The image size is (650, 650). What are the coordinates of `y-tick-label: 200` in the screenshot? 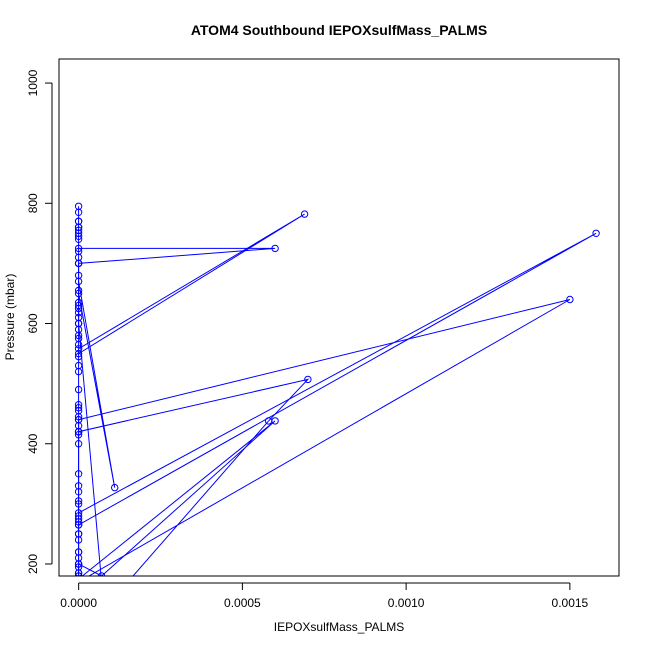 It's located at (33, 564).